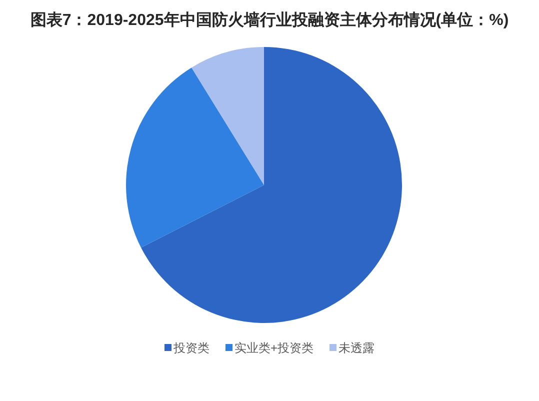 The image size is (539, 401). Describe the element at coordinates (356, 348) in the screenshot. I see `legend-label: 未透露` at that location.